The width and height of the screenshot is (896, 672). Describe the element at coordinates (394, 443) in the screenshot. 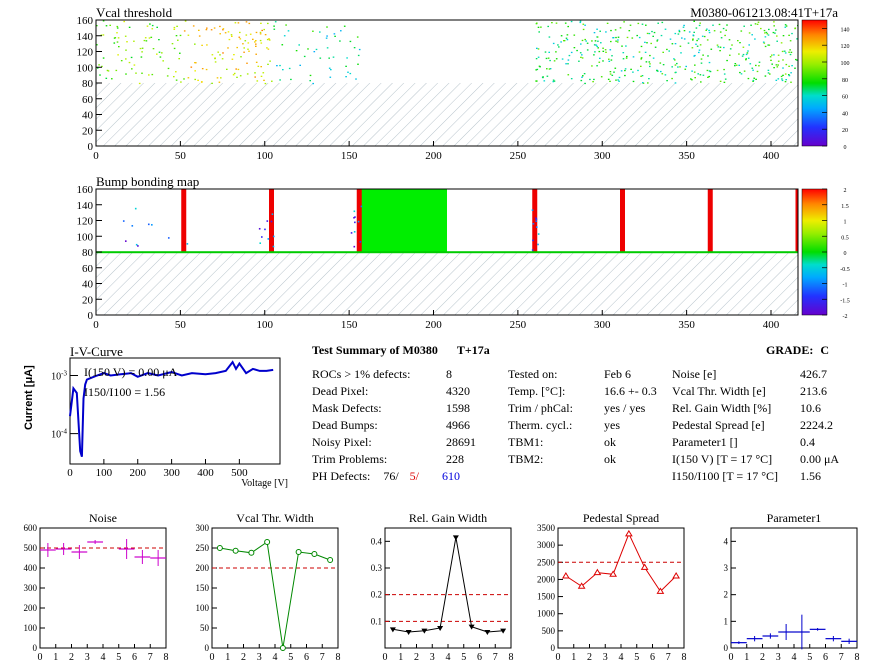

I see `defect-row: Noisy Pixel: 28691` at that location.